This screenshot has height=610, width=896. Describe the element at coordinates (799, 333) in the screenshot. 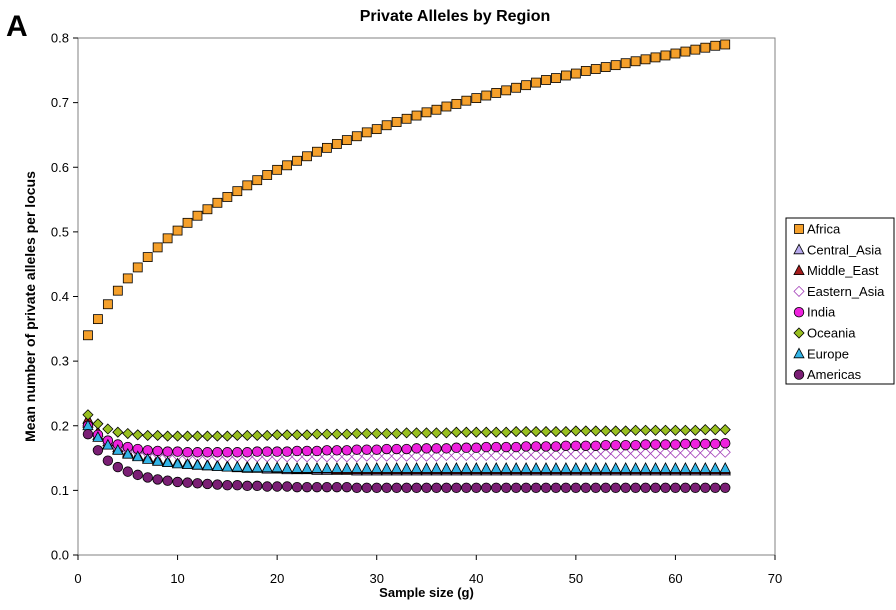

I see `legend-marker-oceania` at that location.